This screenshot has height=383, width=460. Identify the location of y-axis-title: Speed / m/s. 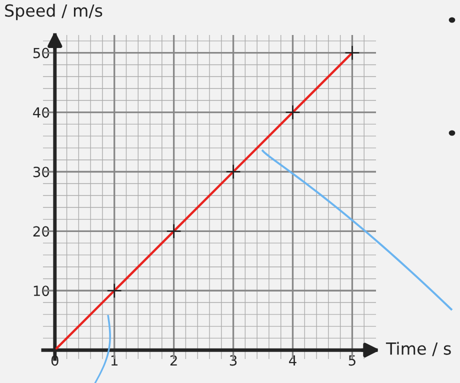
(53, 12).